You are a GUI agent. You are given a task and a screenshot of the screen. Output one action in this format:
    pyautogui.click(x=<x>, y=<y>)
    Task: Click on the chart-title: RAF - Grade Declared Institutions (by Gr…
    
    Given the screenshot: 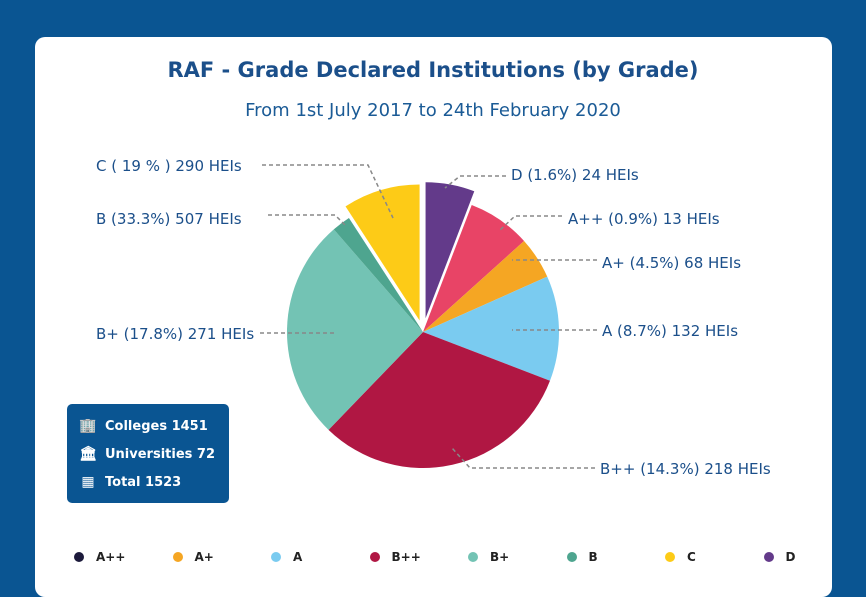 What is the action you would take?
    pyautogui.click(x=433, y=70)
    